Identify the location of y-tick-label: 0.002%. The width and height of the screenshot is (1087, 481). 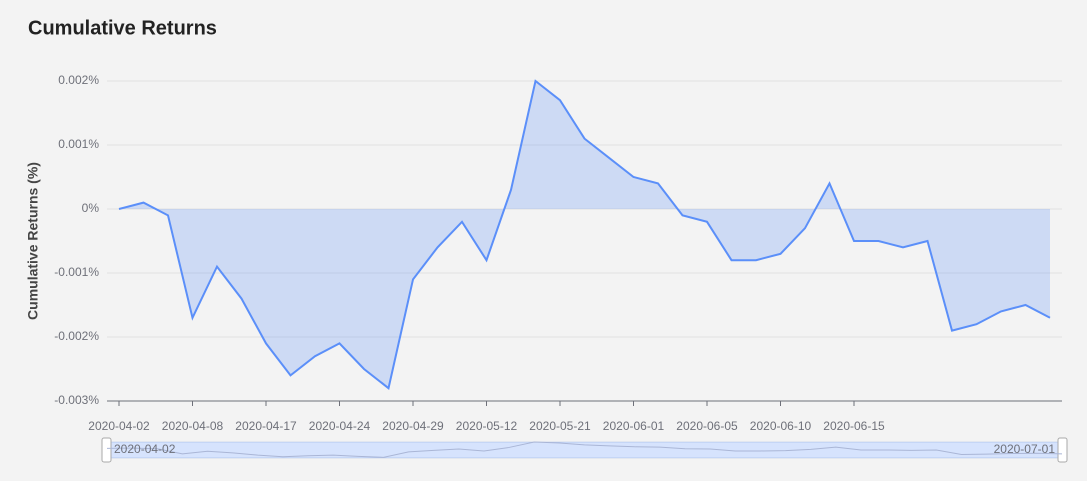
(78, 80).